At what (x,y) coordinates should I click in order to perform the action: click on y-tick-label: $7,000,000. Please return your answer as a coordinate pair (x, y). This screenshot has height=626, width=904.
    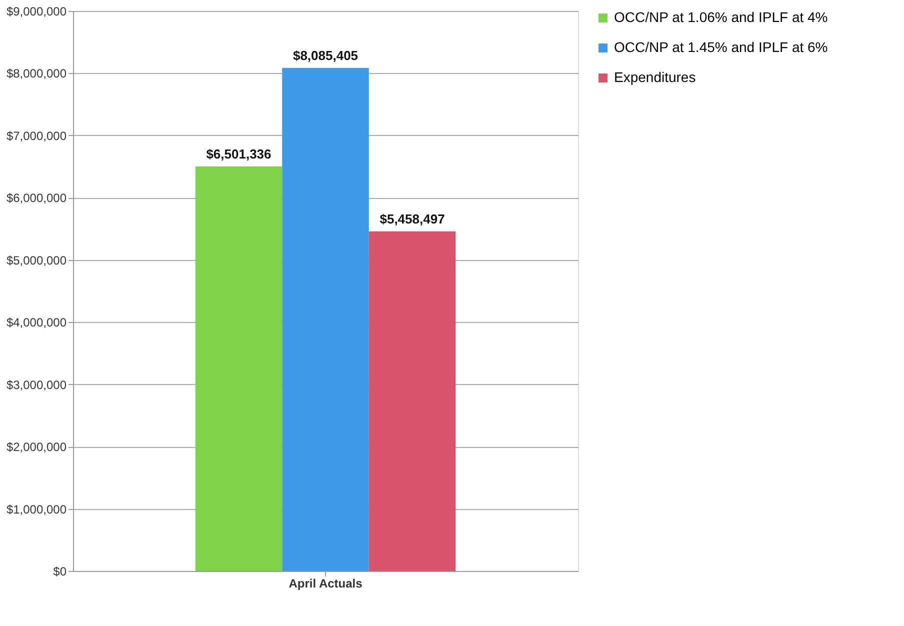
    Looking at the image, I should click on (36, 135).